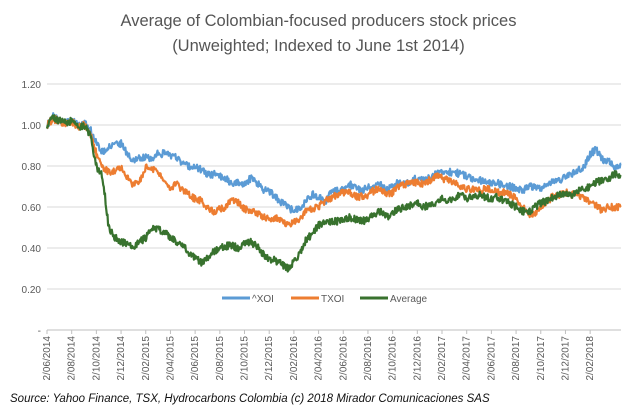 The height and width of the screenshot is (413, 637). I want to click on x-tick-label: 2/10/2014, so click(96, 358).